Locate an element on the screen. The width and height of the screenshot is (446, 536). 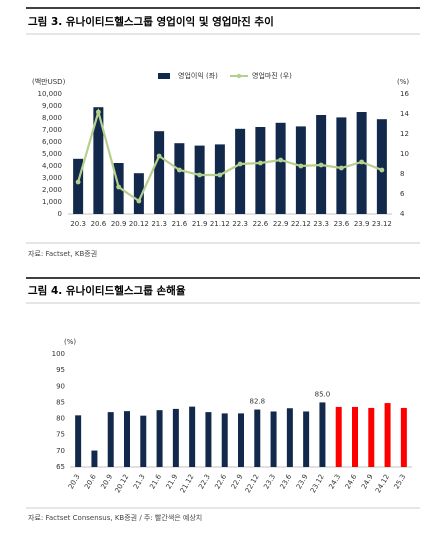
y-tick-label: 3,000 is located at coordinates (52, 178).